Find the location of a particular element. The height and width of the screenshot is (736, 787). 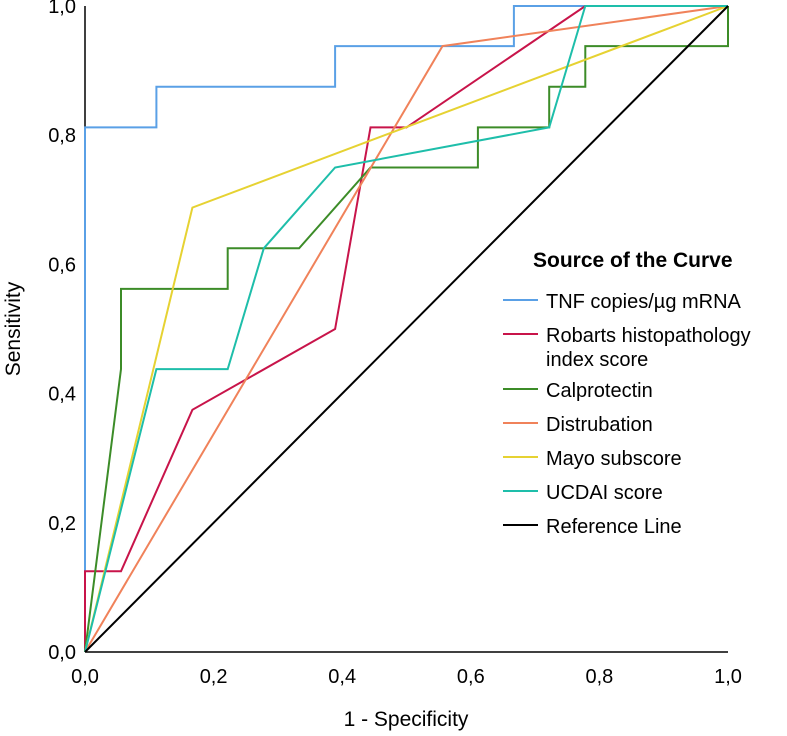

x-tick-label: 0,0 is located at coordinates (85, 677).